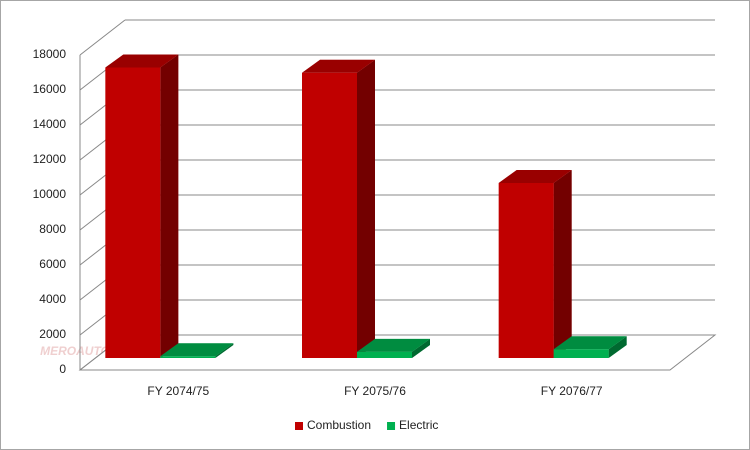  I want to click on watermark: MEROAUTO, so click(75, 351).